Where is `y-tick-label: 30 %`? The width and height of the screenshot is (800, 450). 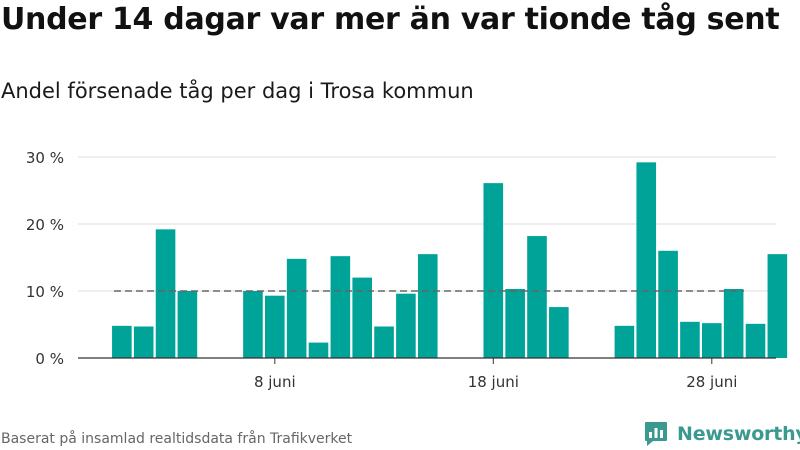 y-tick-label: 30 % is located at coordinates (45, 158).